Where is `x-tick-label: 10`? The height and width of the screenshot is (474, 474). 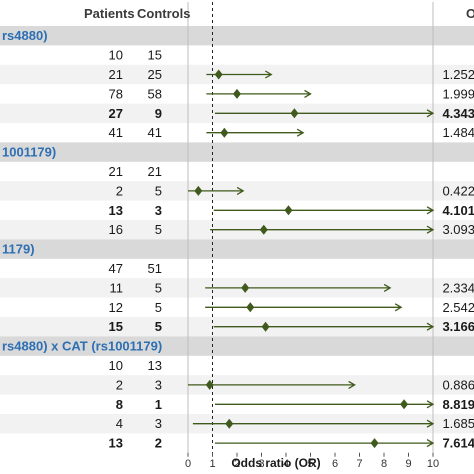
x-tick-label: 10 is located at coordinates (433, 464).